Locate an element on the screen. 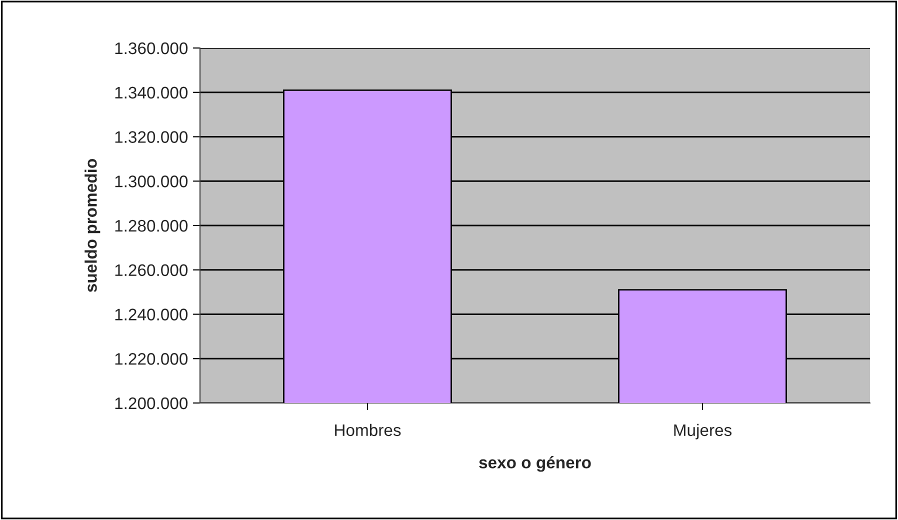 This screenshot has width=898, height=520. y-axis-title: sueldo promedio is located at coordinates (92, 225).